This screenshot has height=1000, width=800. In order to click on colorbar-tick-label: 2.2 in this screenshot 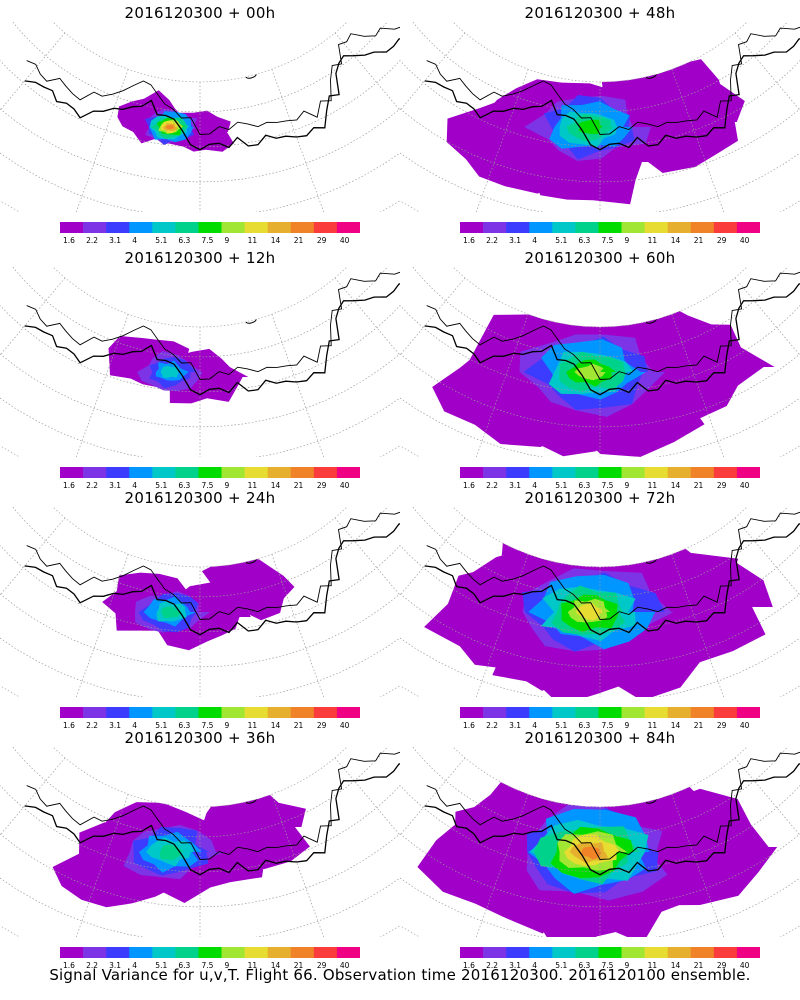, I will do `click(92, 725)`.